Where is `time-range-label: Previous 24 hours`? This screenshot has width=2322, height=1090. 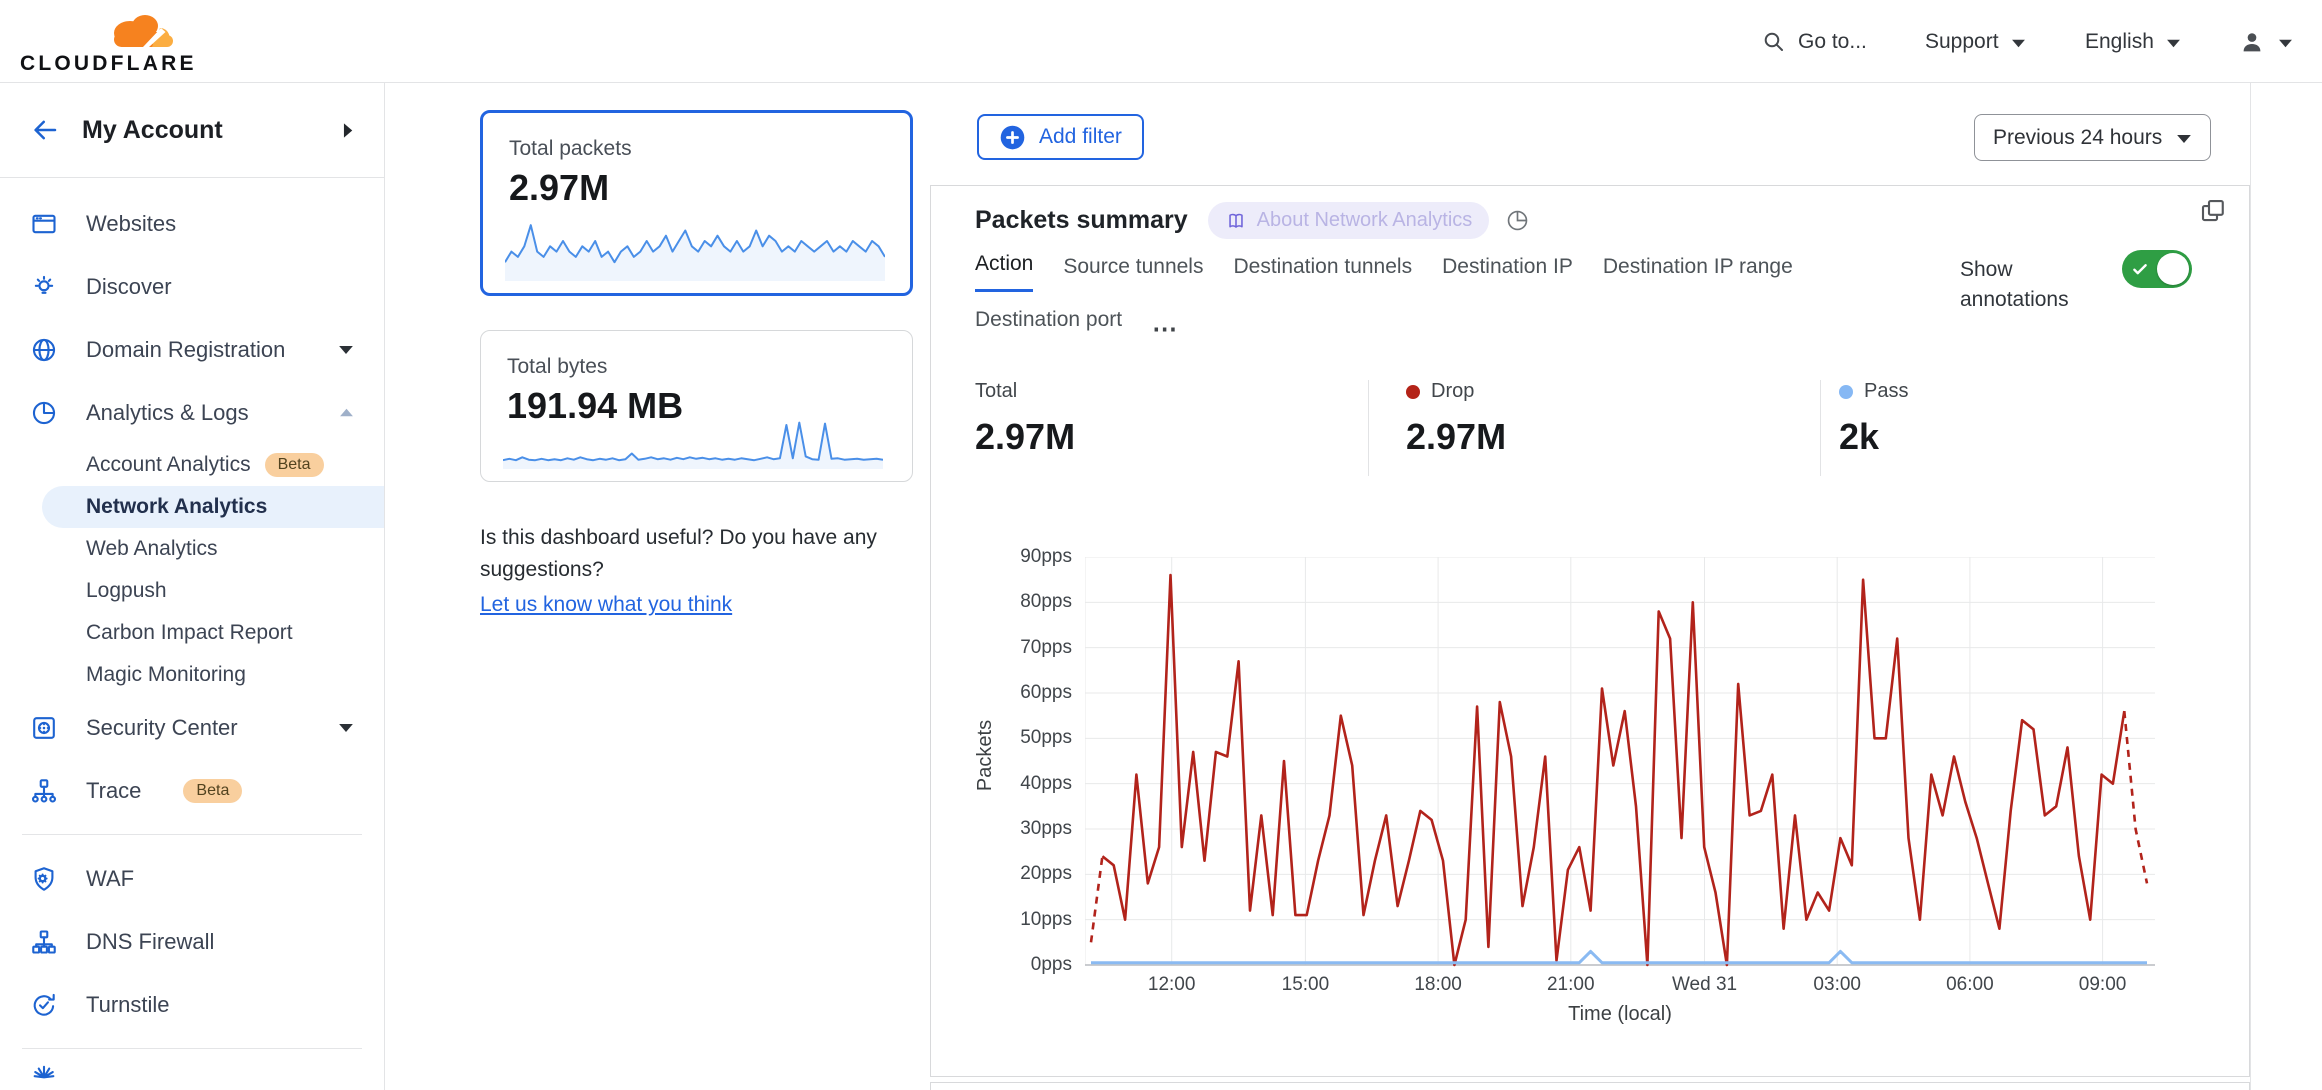 time-range-label: Previous 24 hours is located at coordinates (2078, 137).